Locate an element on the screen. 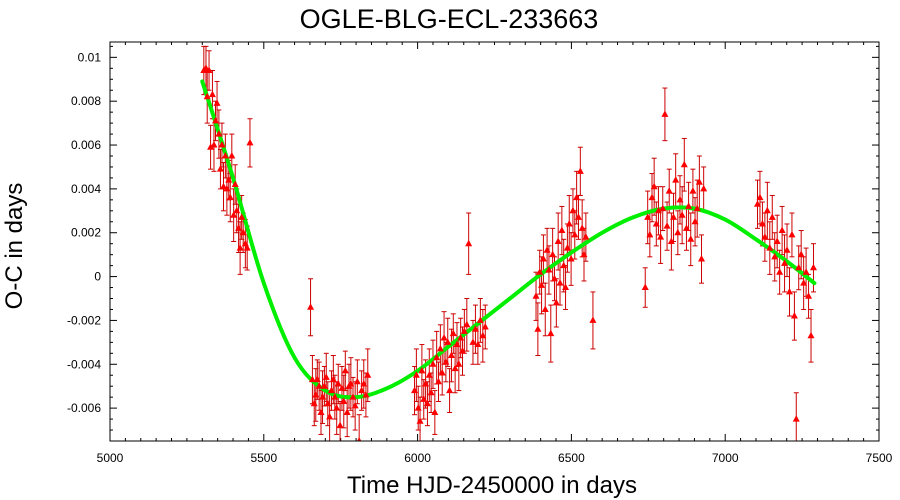  x-tick-label: 7500 is located at coordinates (879, 458).